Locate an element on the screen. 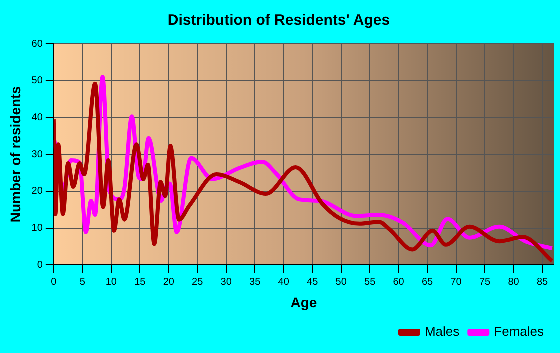 The height and width of the screenshot is (353, 560). y-tick-label: 30 is located at coordinates (38, 154).